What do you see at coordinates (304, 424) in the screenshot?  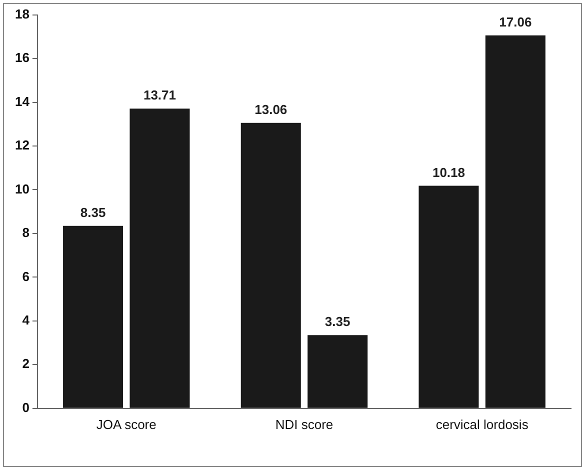 I see `x-tick-label: NDI score` at bounding box center [304, 424].